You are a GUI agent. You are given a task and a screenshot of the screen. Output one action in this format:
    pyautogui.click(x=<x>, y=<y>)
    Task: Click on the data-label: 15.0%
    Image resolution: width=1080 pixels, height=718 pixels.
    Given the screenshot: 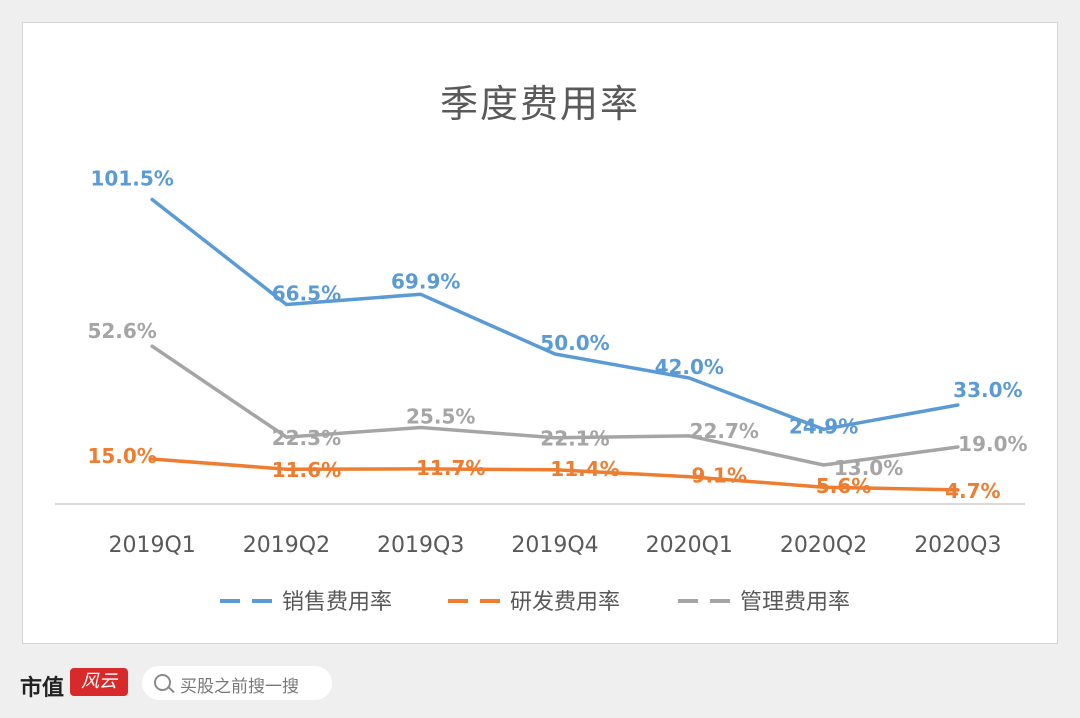 What is the action you would take?
    pyautogui.click(x=121, y=456)
    